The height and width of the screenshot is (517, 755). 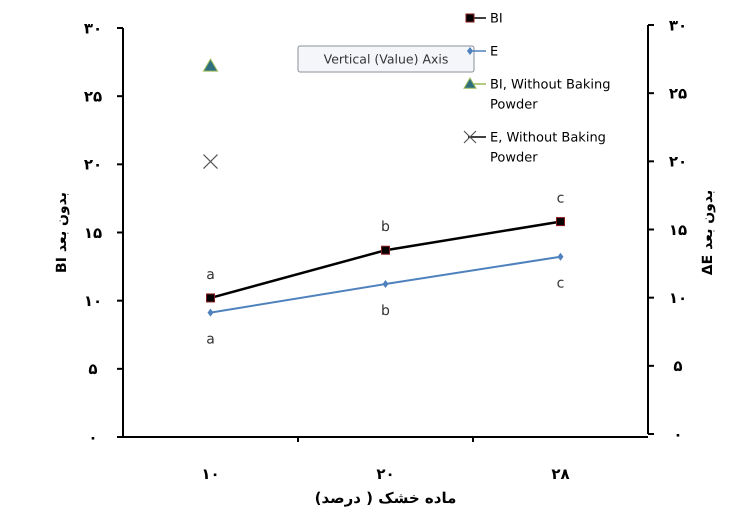 I want to click on y2-tick-label: ۱۵, so click(x=678, y=229).